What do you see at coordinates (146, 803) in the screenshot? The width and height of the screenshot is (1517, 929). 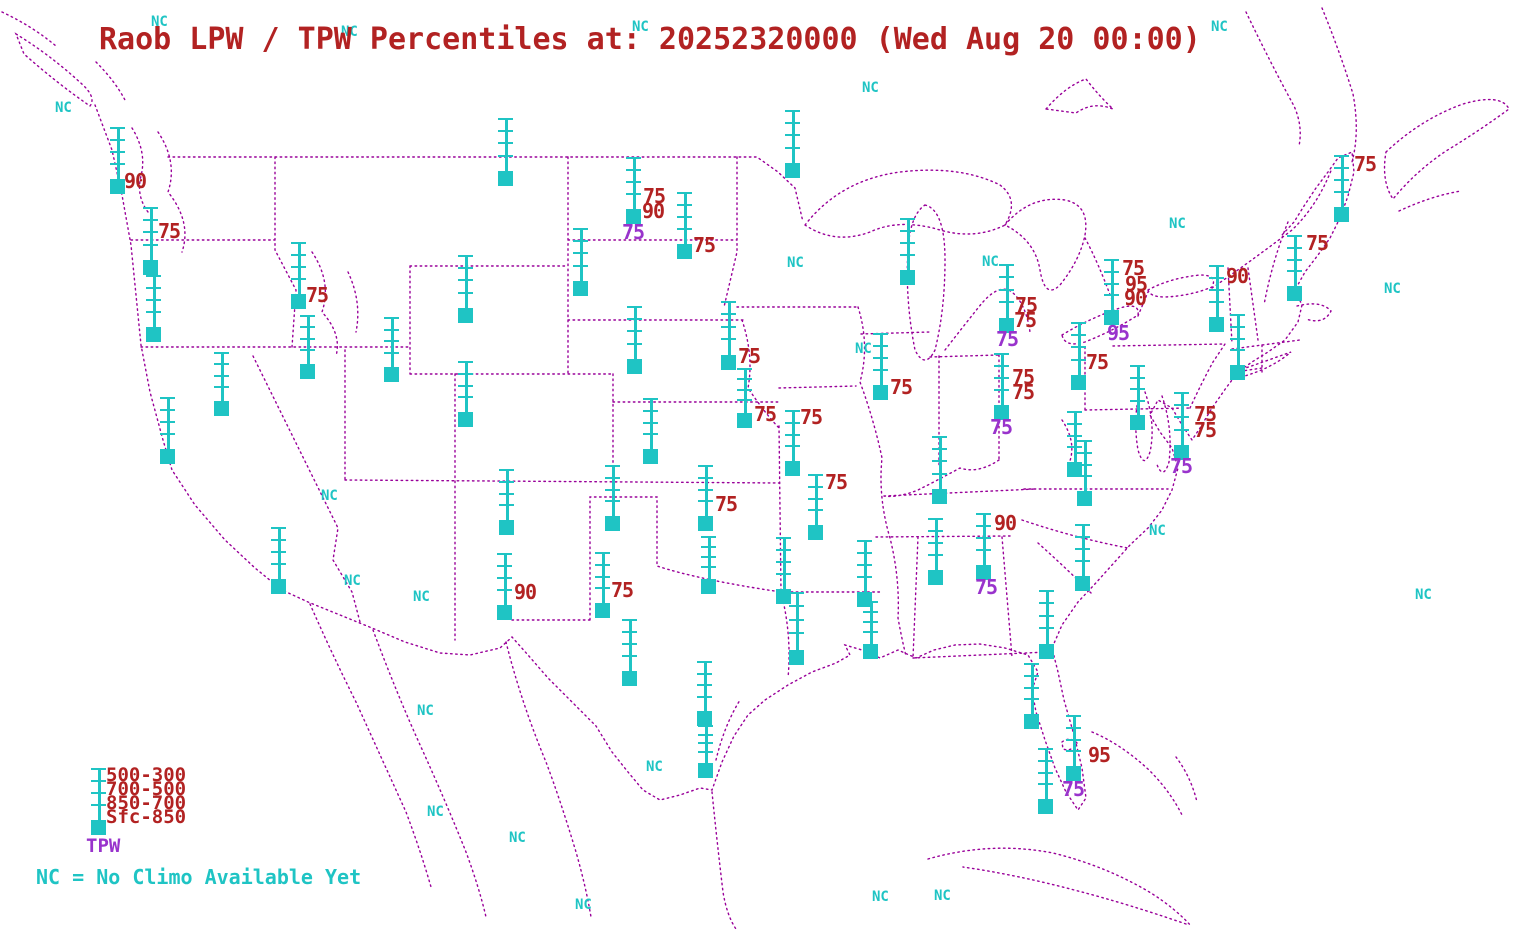 I see `legend-layer-label: 850-700` at bounding box center [146, 803].